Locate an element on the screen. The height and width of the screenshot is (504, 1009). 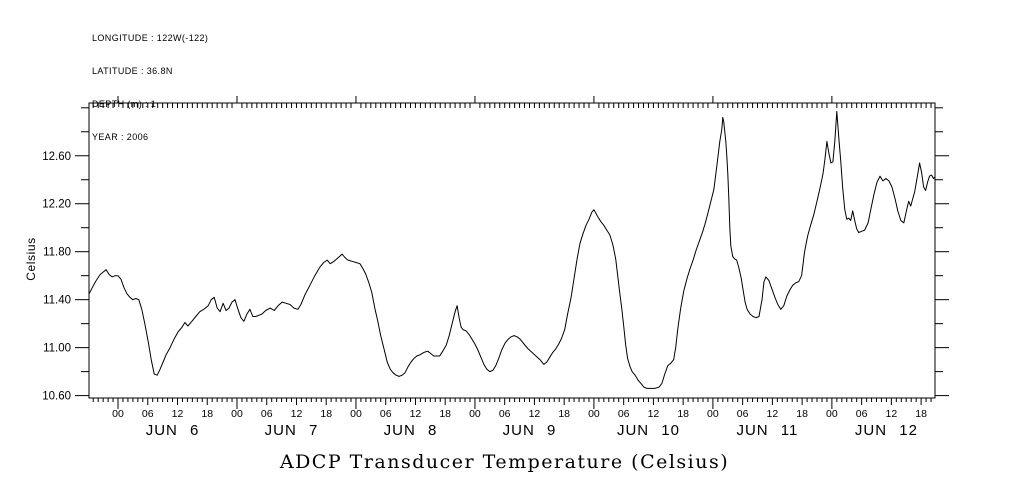
chart-title: ADCP Transducer Temperature (Celsius) is located at coordinates (504, 462).